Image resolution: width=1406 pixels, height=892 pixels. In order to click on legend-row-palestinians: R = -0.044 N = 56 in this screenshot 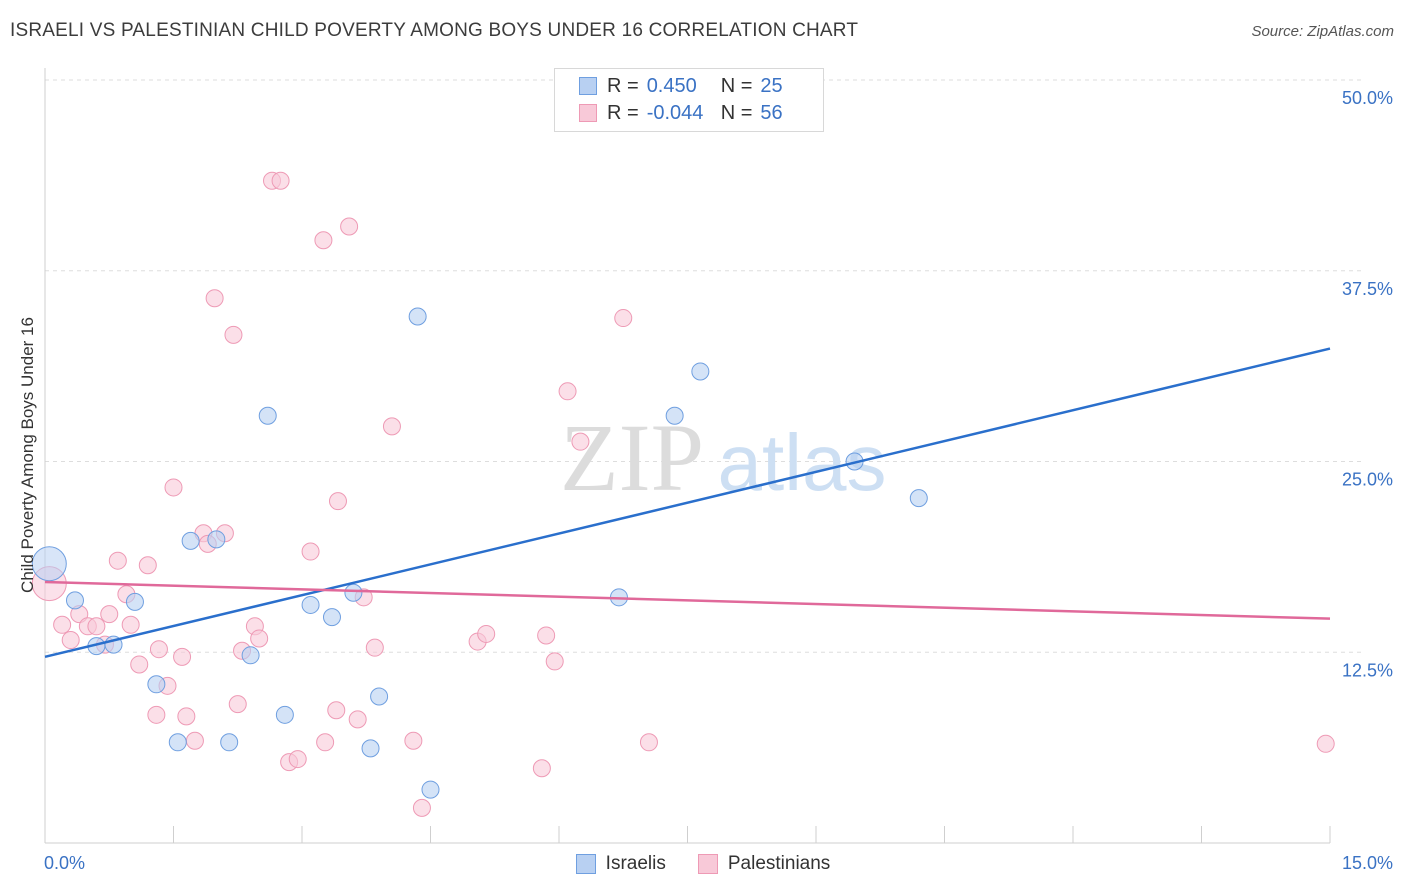, I will do `click(681, 113)`.